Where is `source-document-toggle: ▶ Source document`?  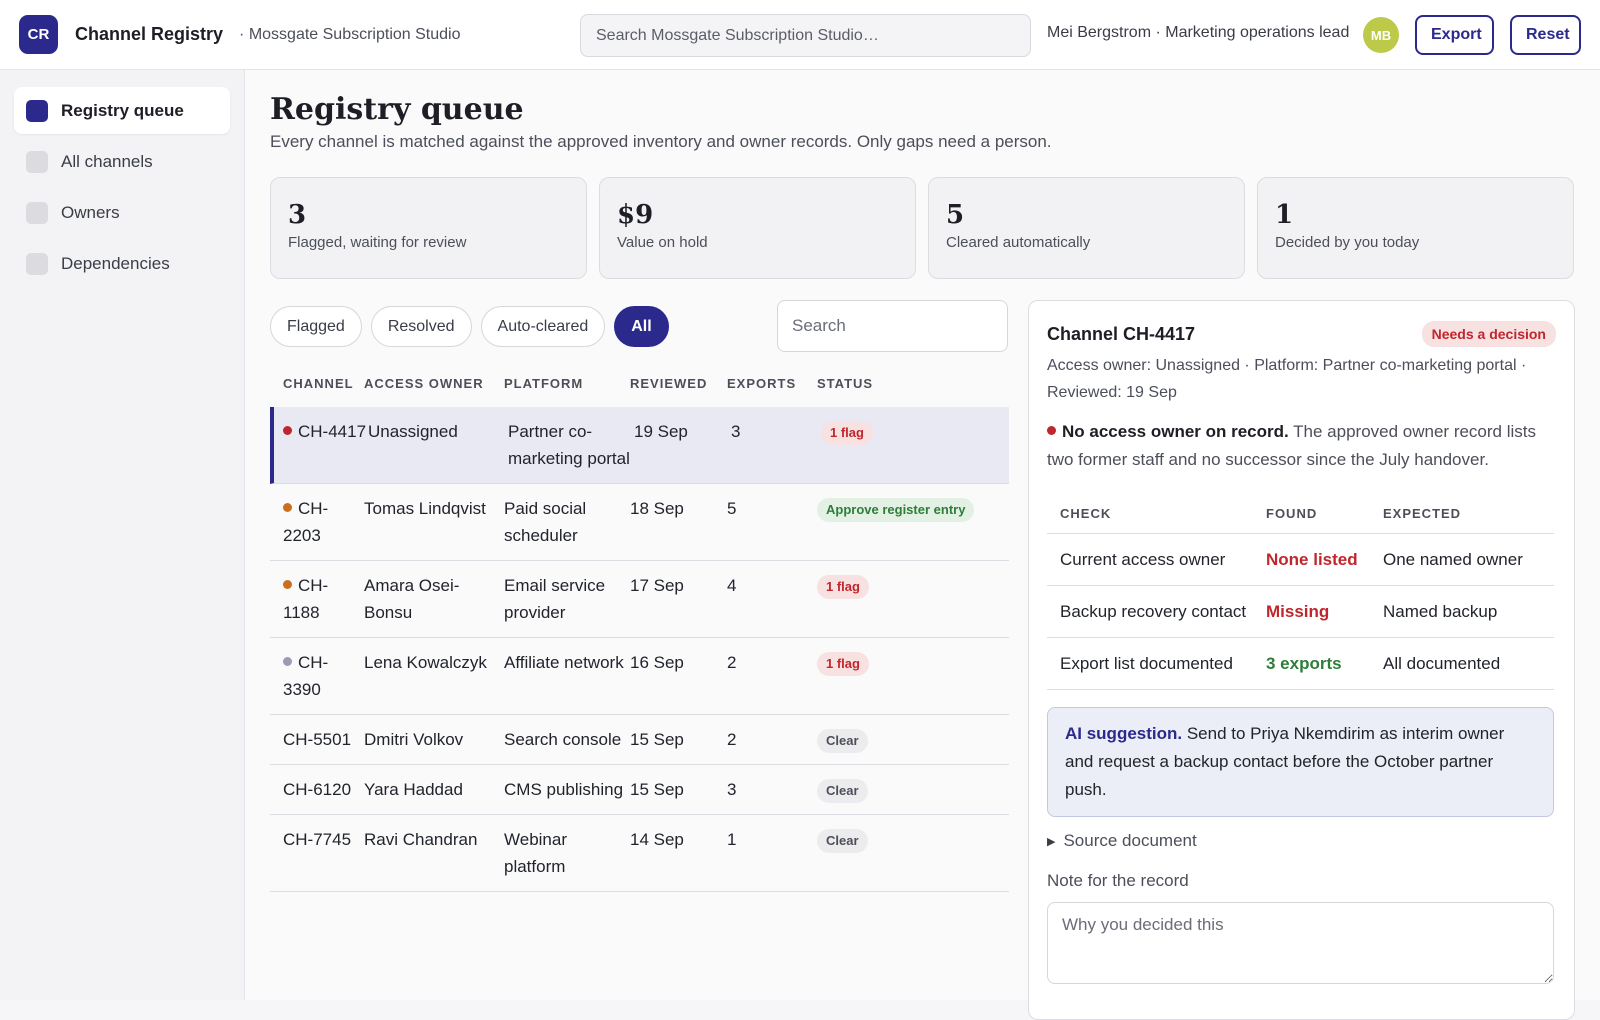 source-document-toggle: ▶ Source document is located at coordinates (1301, 841).